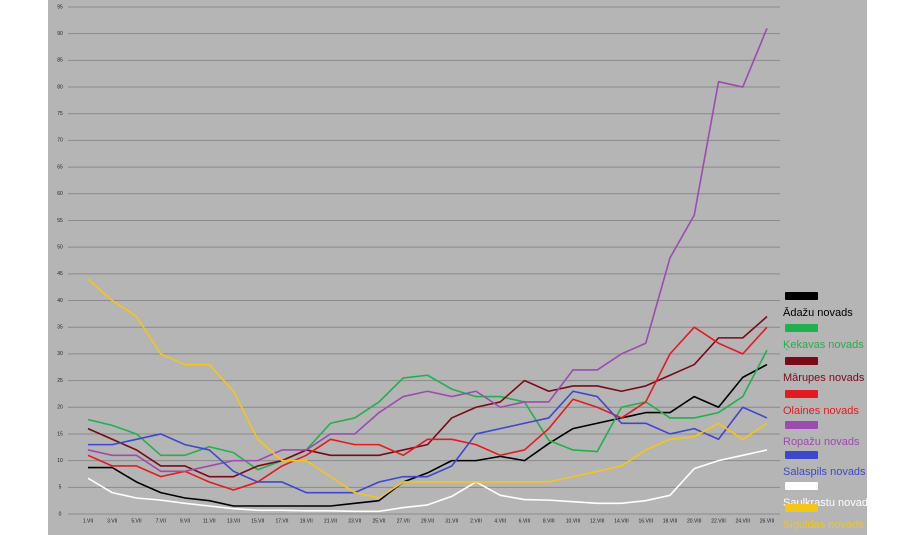  Describe the element at coordinates (821, 442) in the screenshot. I see `legend-label: Ropažu novads` at that location.